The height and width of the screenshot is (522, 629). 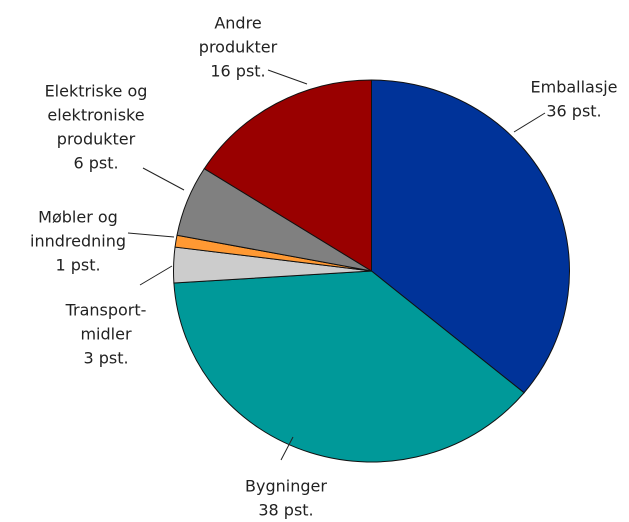 What do you see at coordinates (78, 241) in the screenshot?
I see `slice-label: inndredning` at bounding box center [78, 241].